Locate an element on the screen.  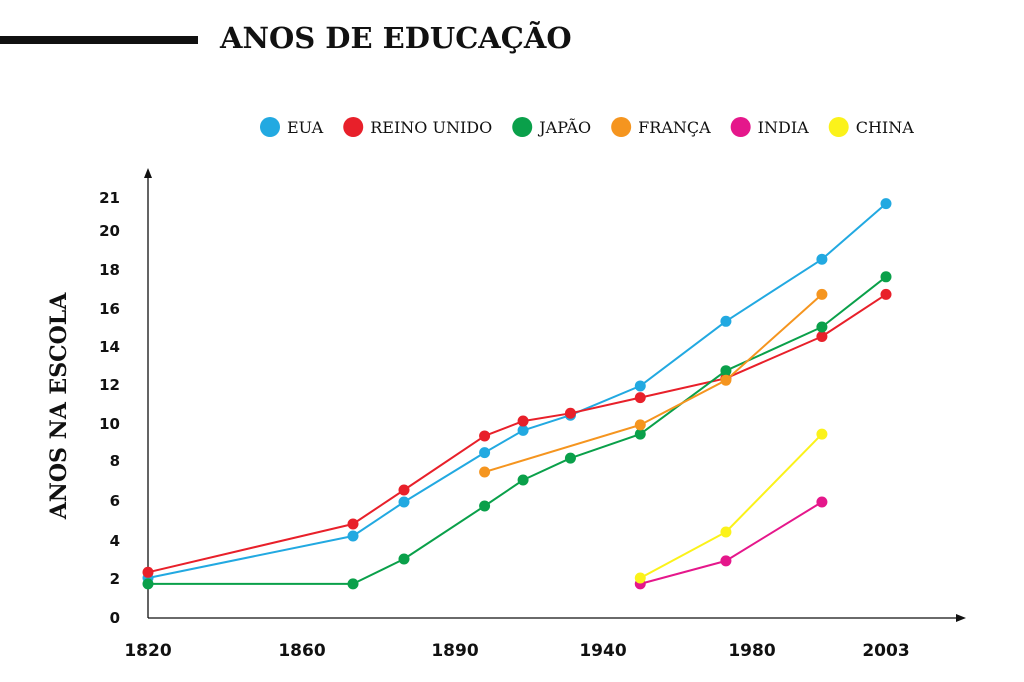
series-franca is located at coordinates (653, 383).